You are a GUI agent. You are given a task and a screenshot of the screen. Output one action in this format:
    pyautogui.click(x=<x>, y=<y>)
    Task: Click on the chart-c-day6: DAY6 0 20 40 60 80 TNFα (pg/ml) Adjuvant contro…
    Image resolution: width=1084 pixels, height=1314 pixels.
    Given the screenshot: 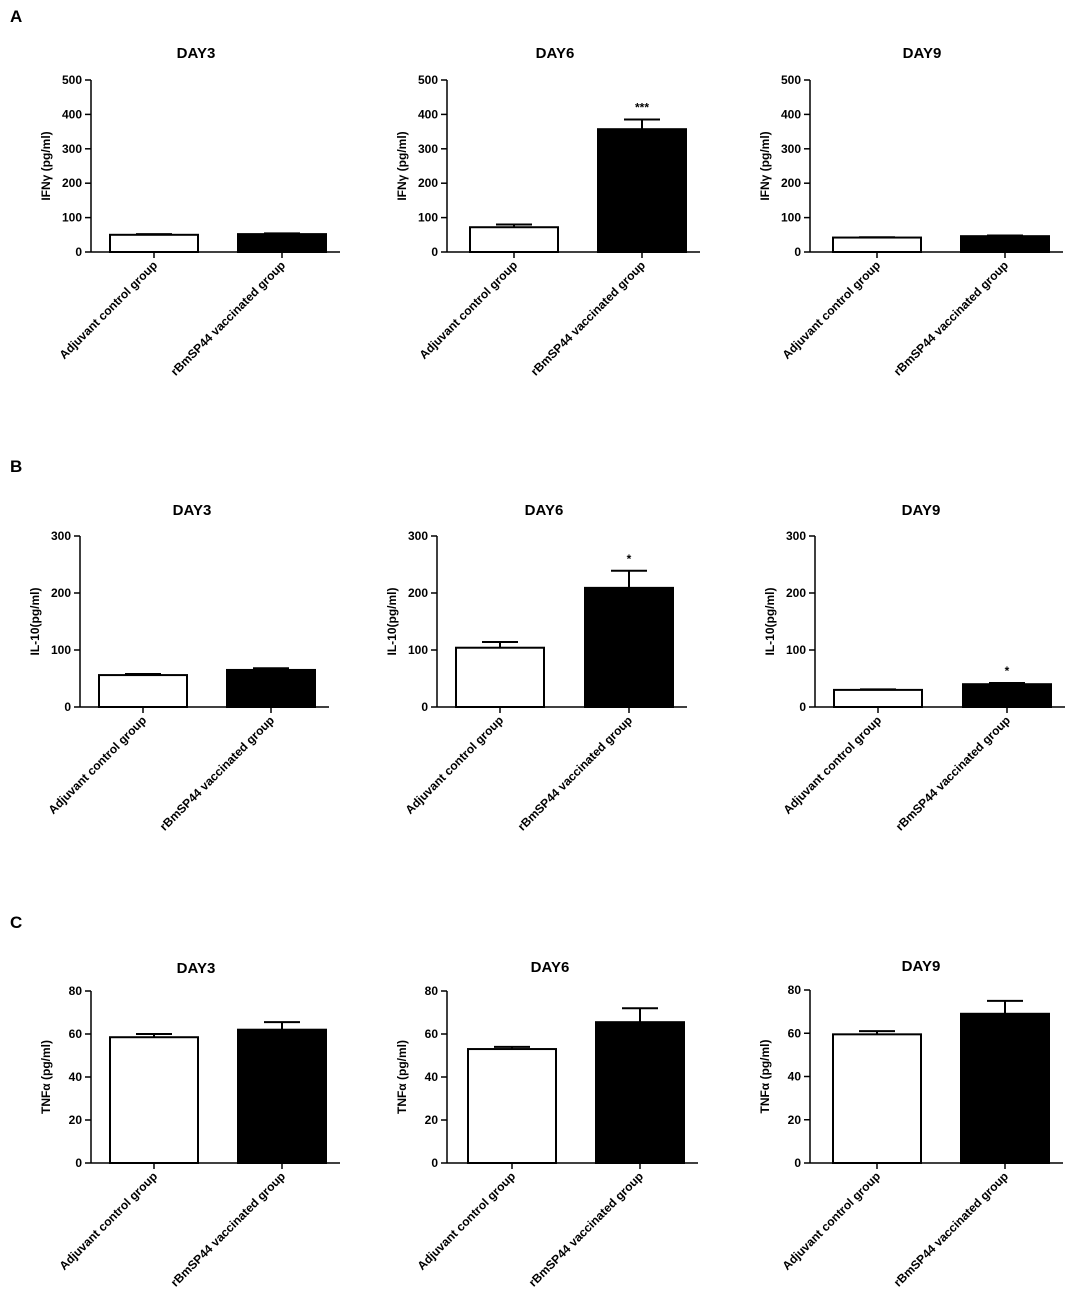 What is the action you would take?
    pyautogui.click(x=546, y=1124)
    